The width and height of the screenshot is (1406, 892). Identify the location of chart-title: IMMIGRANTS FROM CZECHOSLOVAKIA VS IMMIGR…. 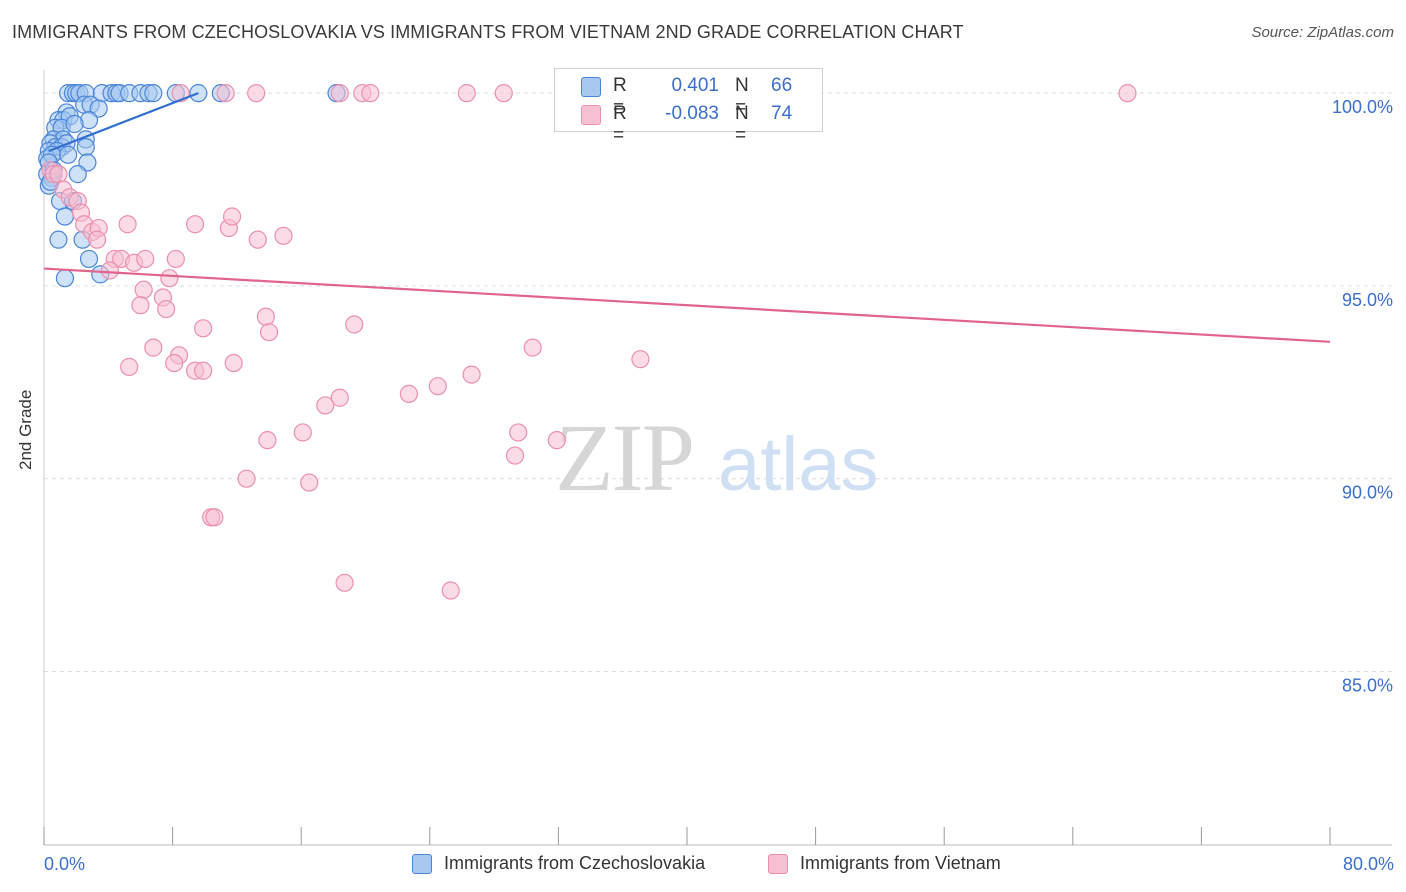
(488, 32).